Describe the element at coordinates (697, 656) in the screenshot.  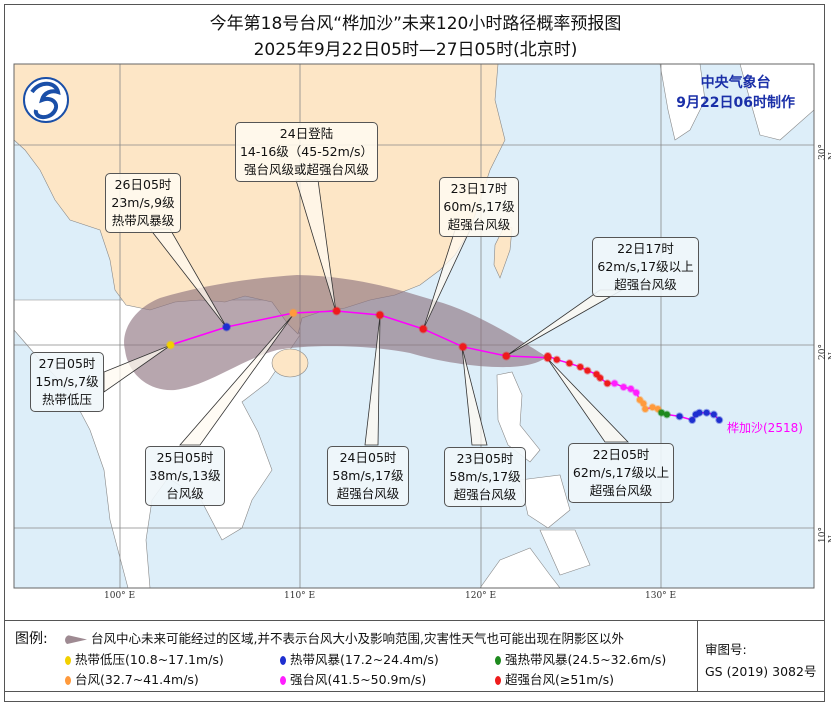
I see `legend-divider` at that location.